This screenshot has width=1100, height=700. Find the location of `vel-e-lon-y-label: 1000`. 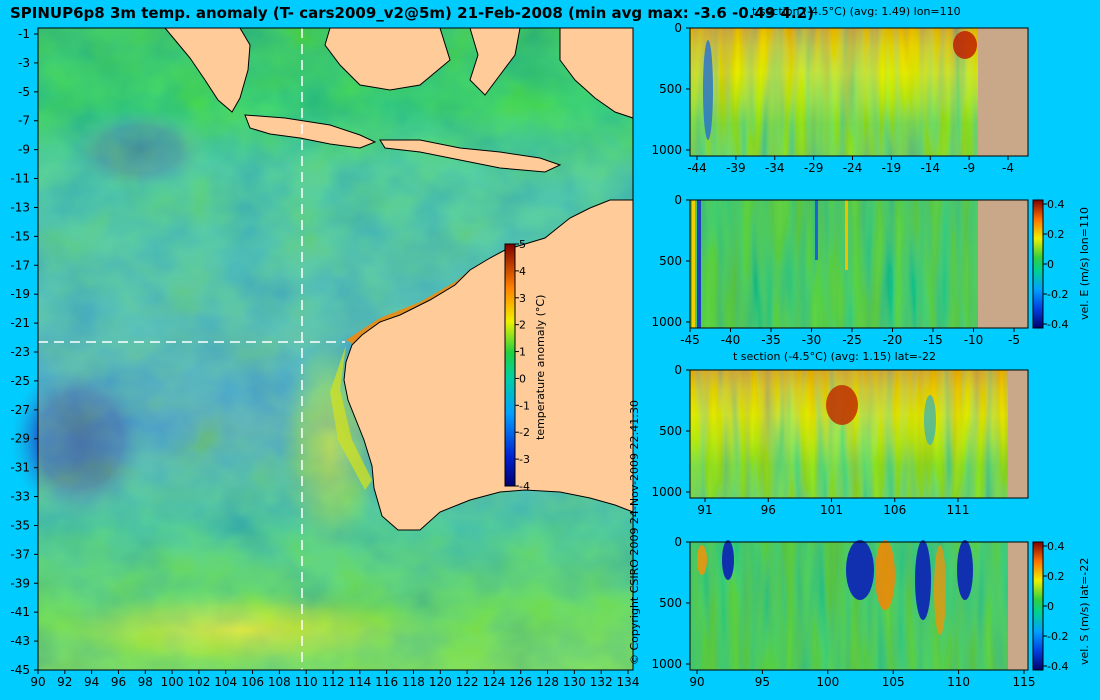

vel-e-lon-y-label: 1000 is located at coordinates (666, 322).